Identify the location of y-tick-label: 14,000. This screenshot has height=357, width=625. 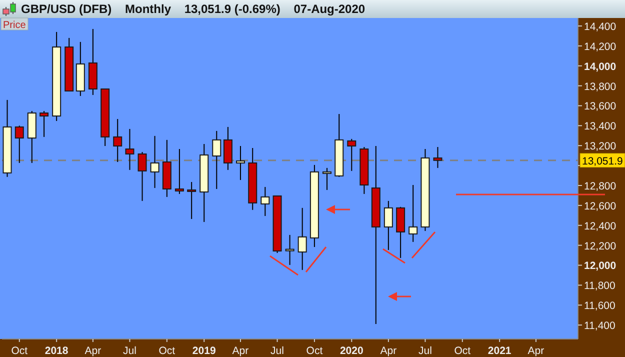
(600, 66).